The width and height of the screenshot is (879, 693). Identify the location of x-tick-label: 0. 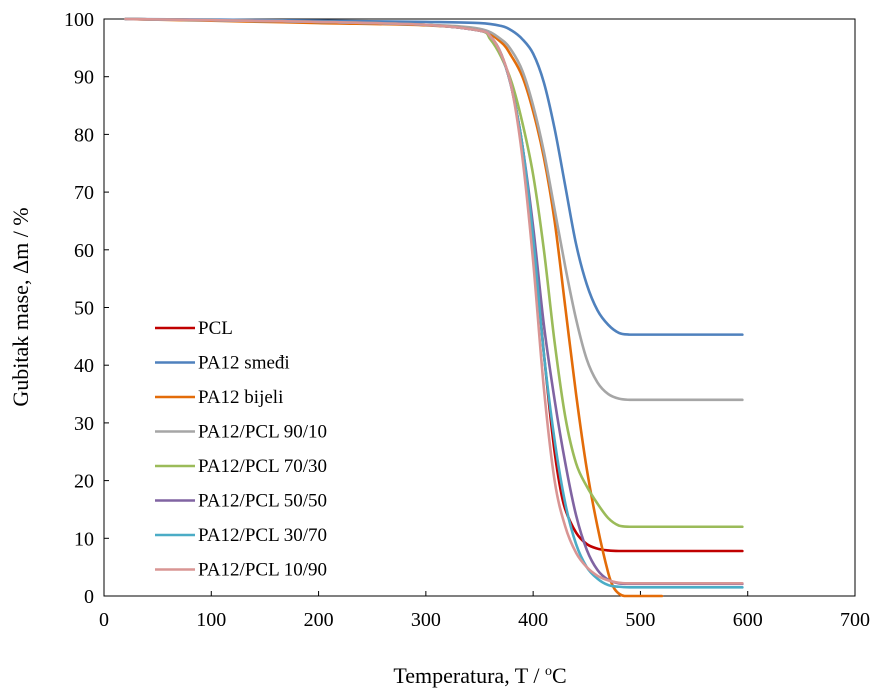
(104, 620).